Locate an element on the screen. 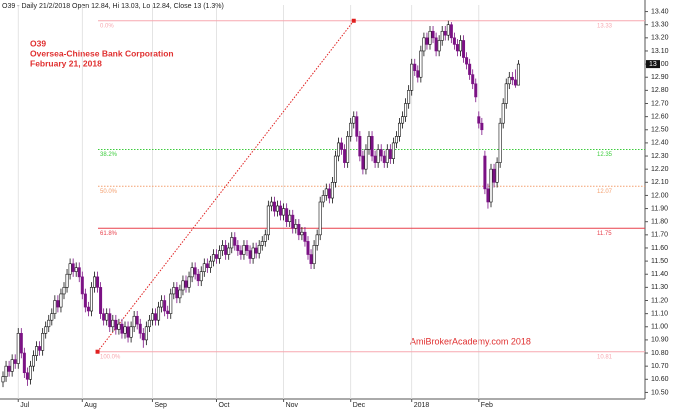 This screenshot has height=410, width=700. x-tick-label: Feb is located at coordinates (487, 405).